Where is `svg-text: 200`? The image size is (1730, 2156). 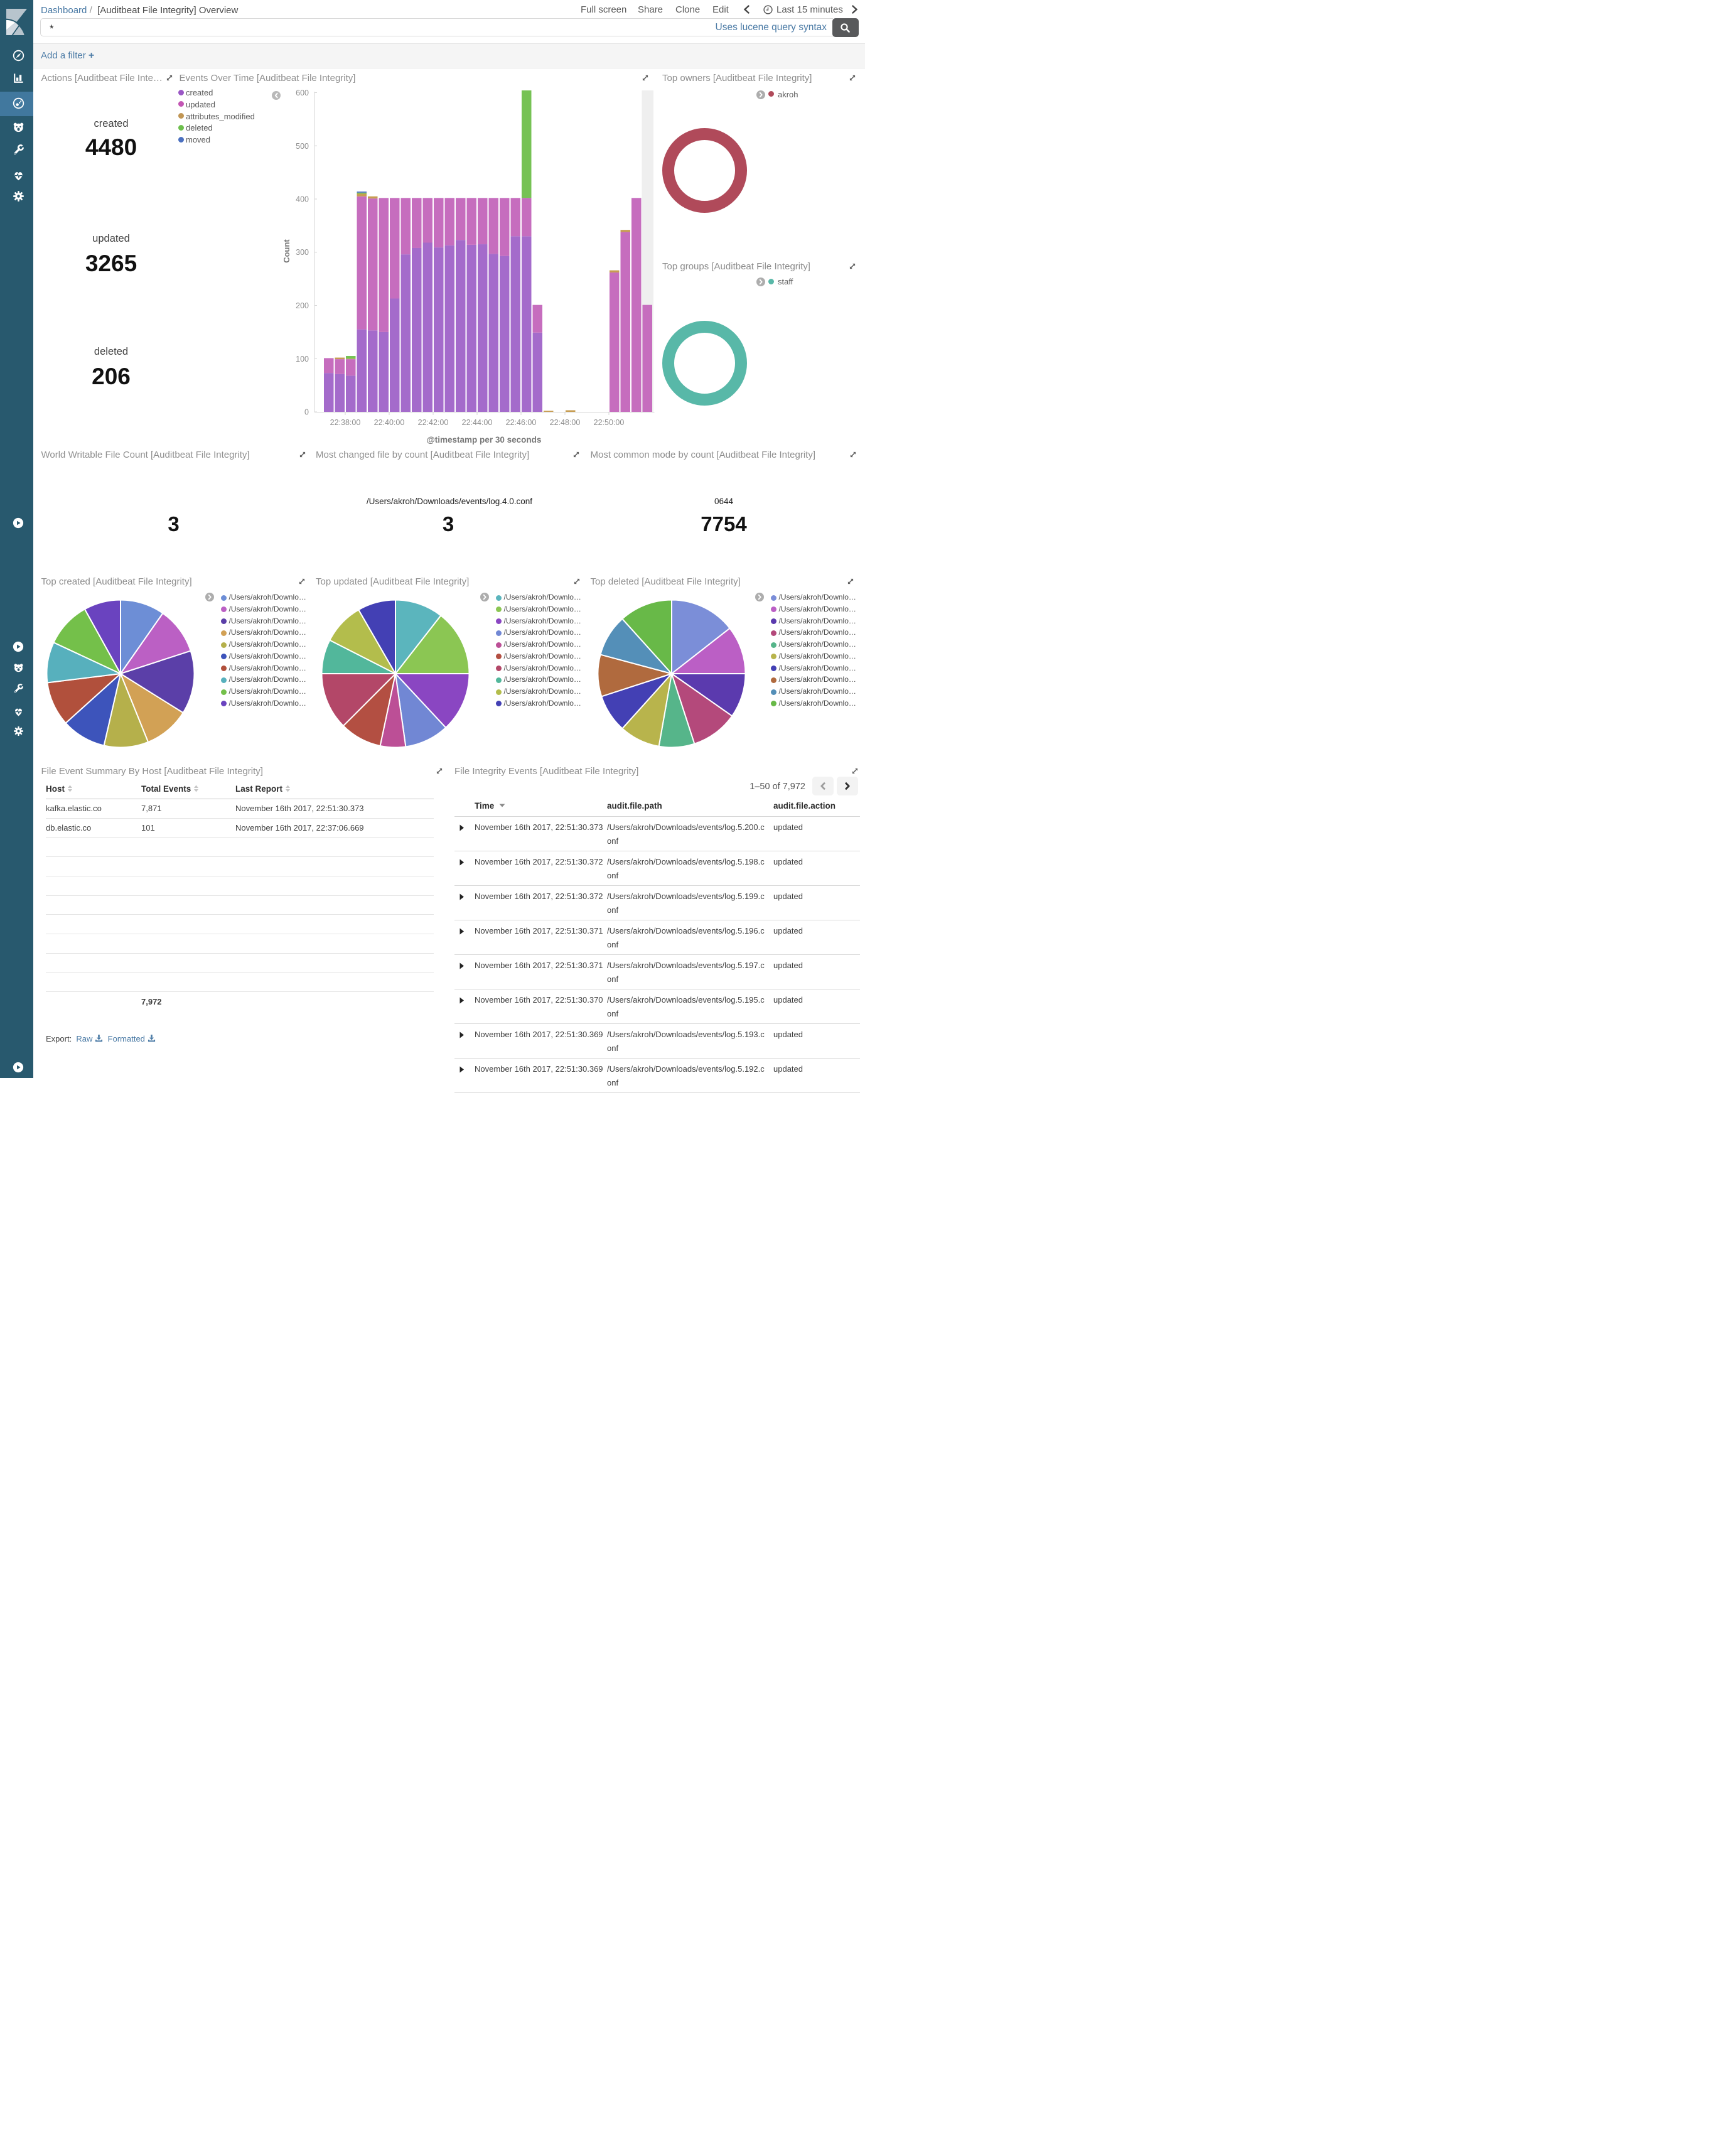 svg-text: 200 is located at coordinates (302, 305).